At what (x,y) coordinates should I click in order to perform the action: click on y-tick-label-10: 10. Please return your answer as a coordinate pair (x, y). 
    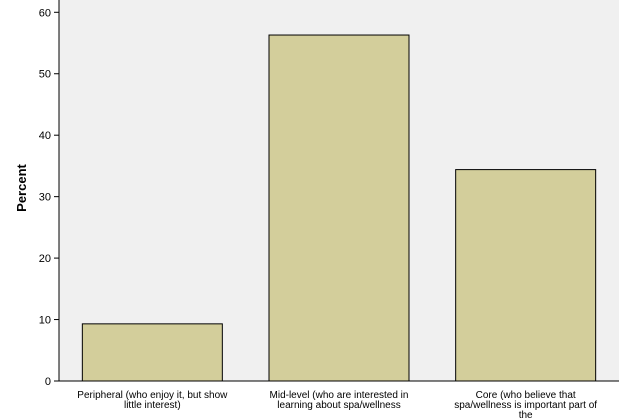
    Looking at the image, I should click on (45, 321).